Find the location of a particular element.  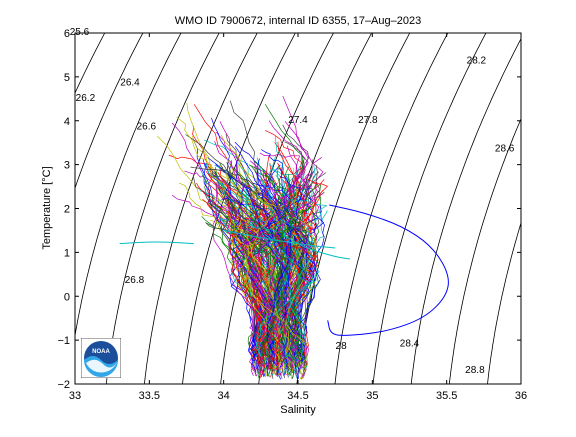

contour-label: 26.8 is located at coordinates (135, 280).